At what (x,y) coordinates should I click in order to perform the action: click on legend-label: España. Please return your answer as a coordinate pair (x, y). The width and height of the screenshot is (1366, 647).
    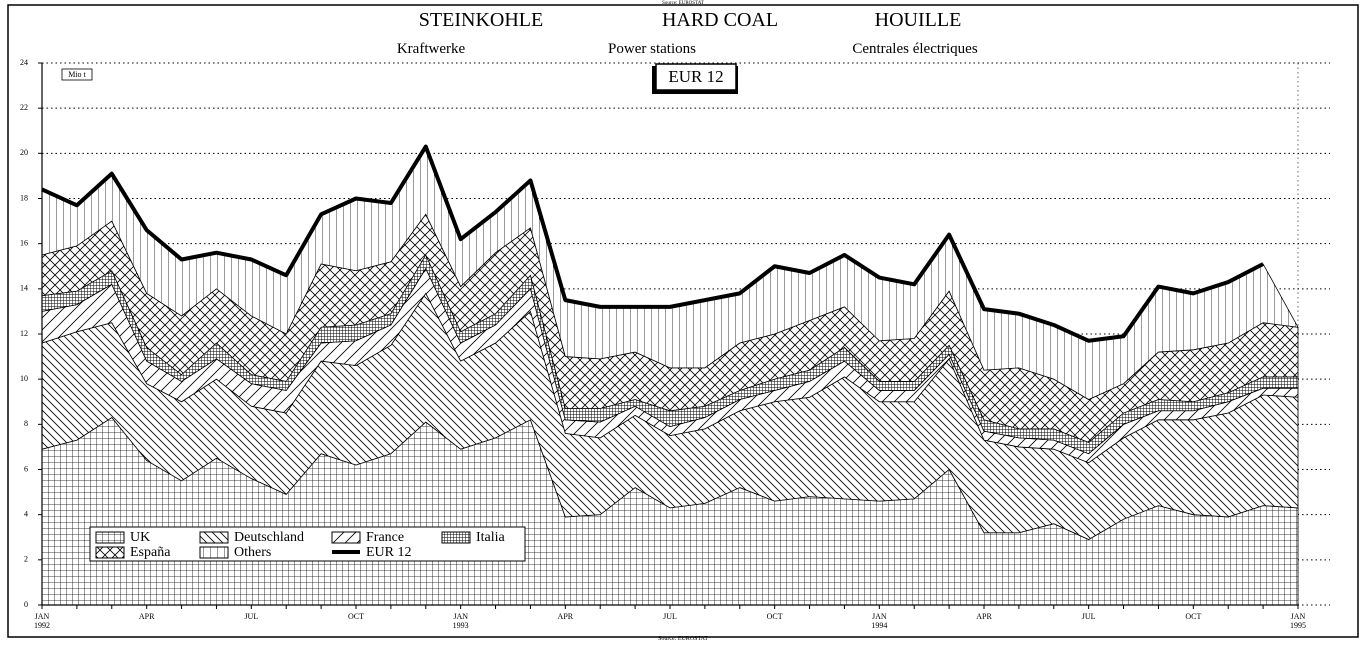
    Looking at the image, I should click on (150, 552).